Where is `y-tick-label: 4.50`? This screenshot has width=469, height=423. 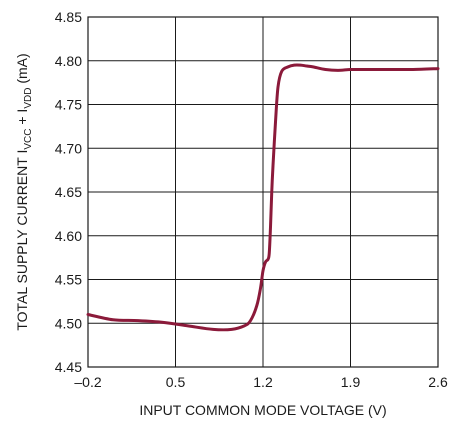 y-tick-label: 4.50 is located at coordinates (68, 323).